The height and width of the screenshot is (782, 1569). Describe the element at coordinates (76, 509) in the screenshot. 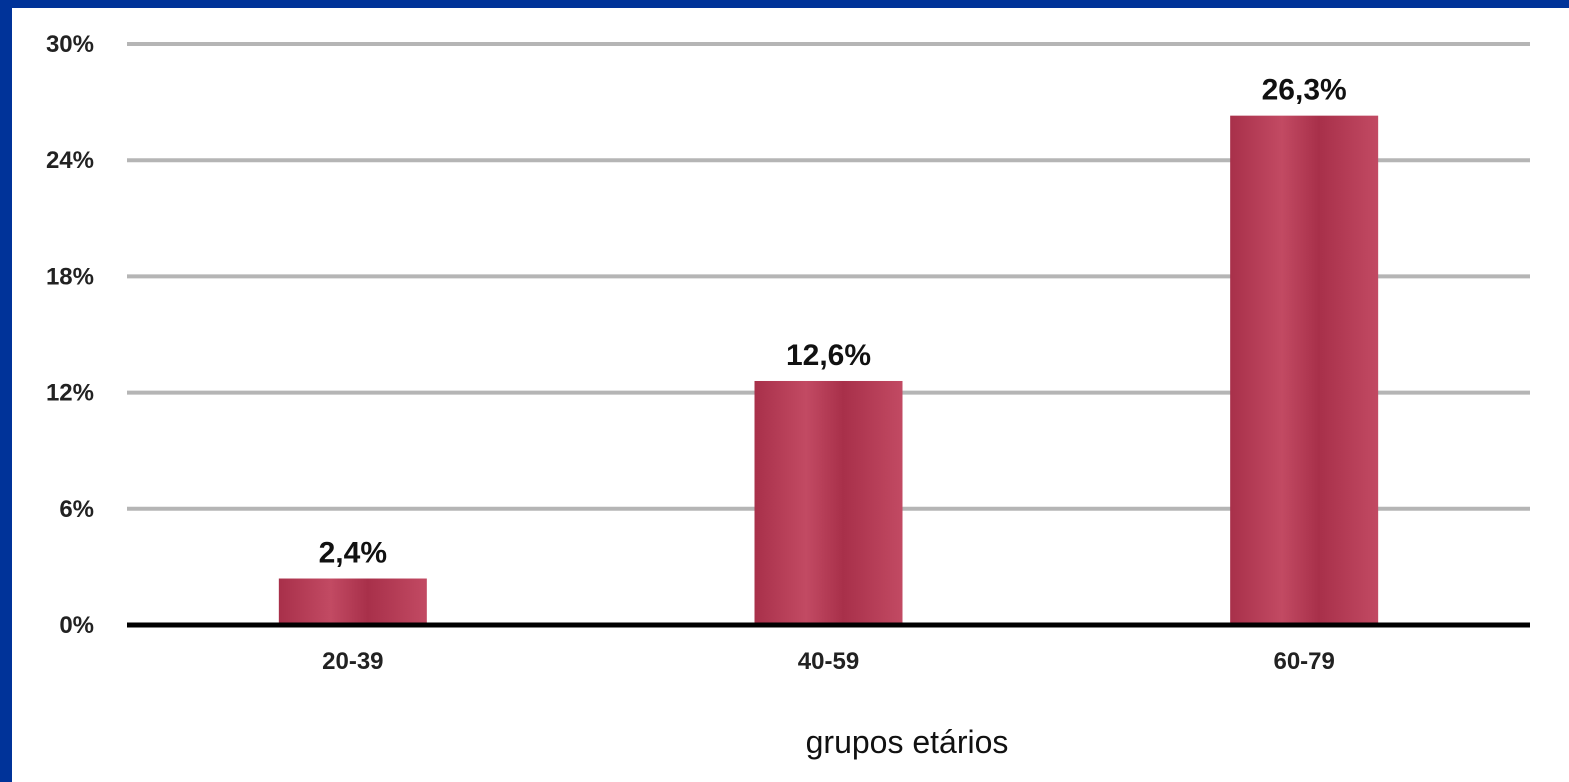

I see `y-tick-label: 6%` at that location.